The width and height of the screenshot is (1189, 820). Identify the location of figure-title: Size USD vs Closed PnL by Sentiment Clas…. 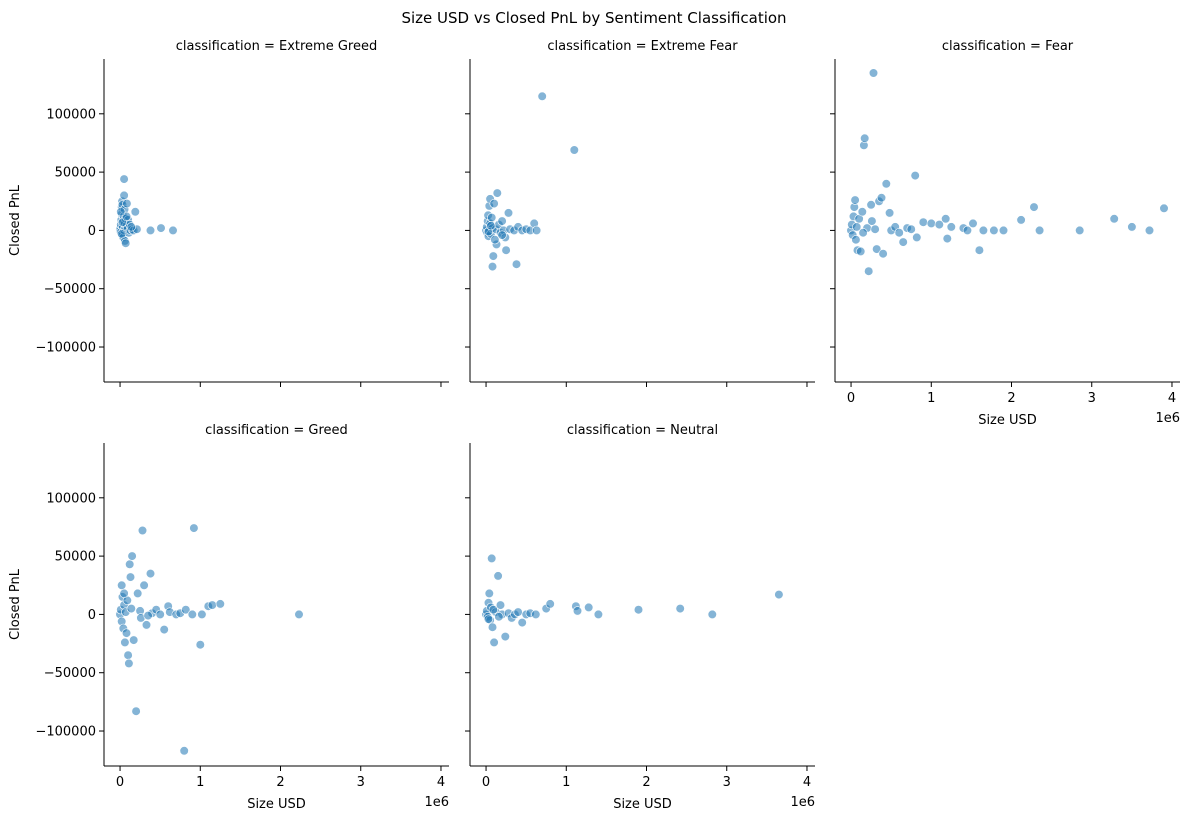
(593, 18).